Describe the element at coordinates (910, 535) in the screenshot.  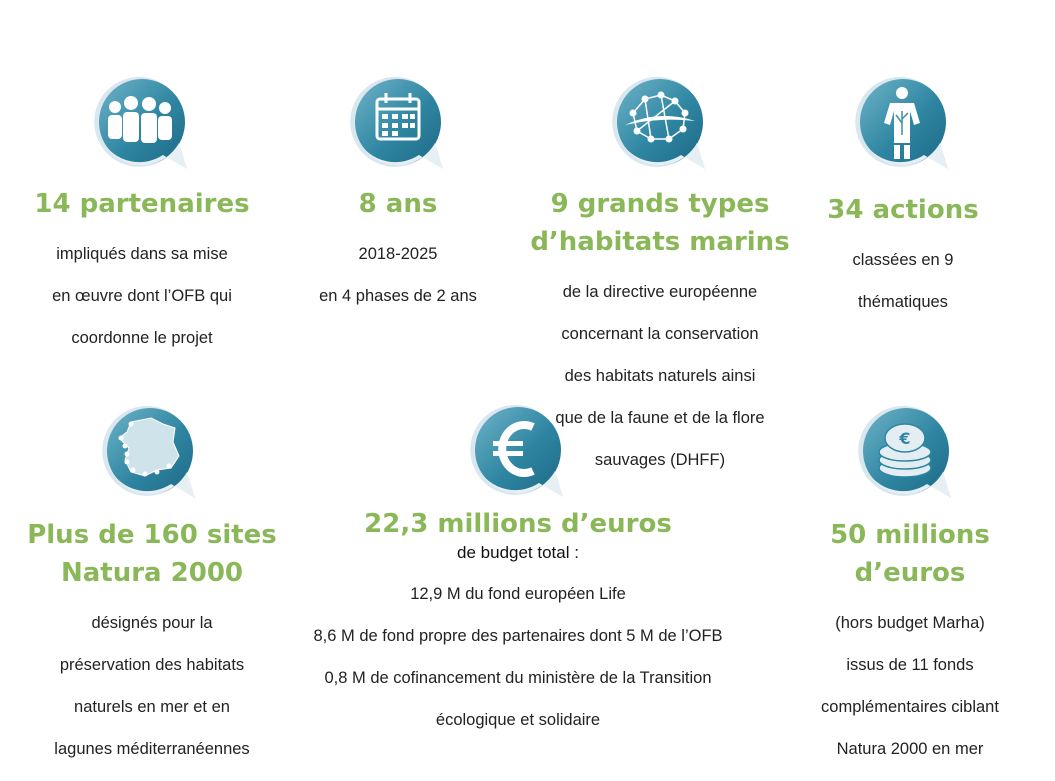
I see `stat-title: 50 millions` at that location.